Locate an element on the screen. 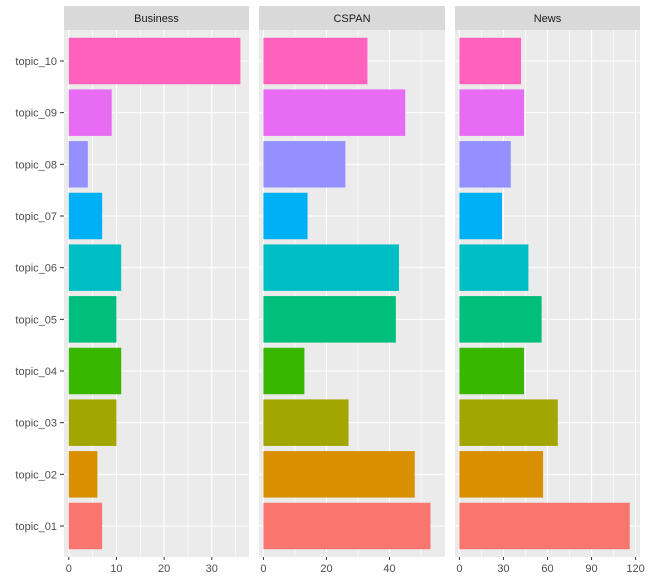 This screenshot has height=579, width=659. x-tick-label: 40 is located at coordinates (389, 569).